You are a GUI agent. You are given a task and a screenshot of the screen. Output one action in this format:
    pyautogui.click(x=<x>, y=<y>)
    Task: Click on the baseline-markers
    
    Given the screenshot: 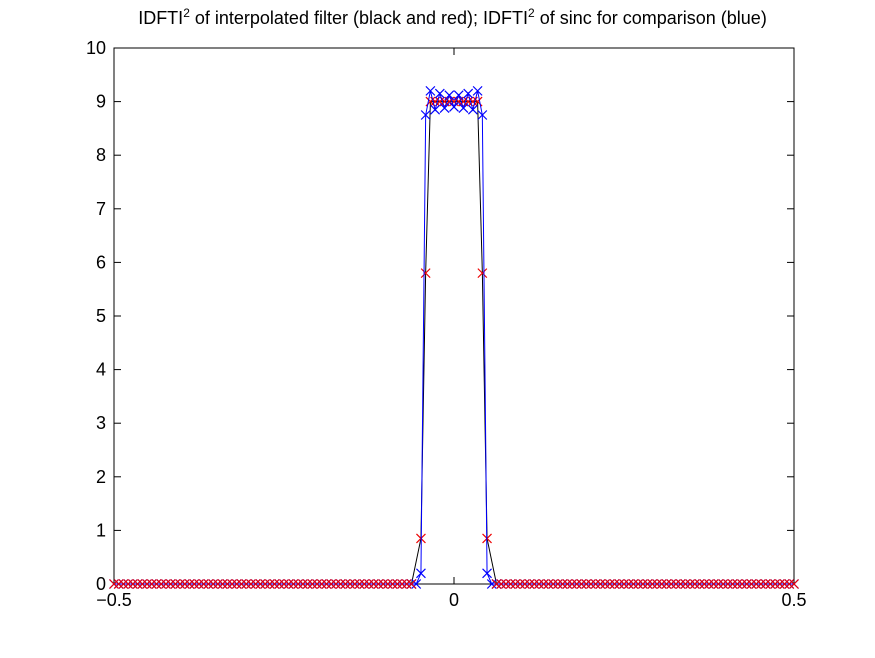 What is the action you would take?
    pyautogui.click(x=454, y=584)
    